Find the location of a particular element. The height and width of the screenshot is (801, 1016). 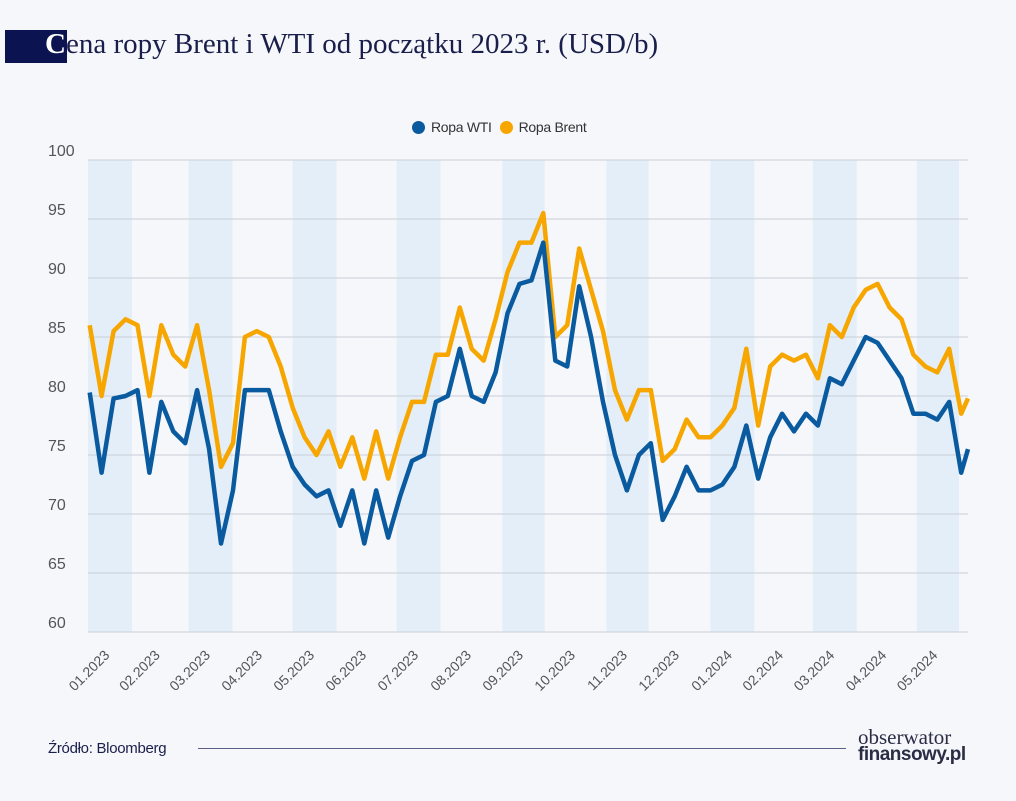

x-tick-label: 01.2023 is located at coordinates (88, 670).